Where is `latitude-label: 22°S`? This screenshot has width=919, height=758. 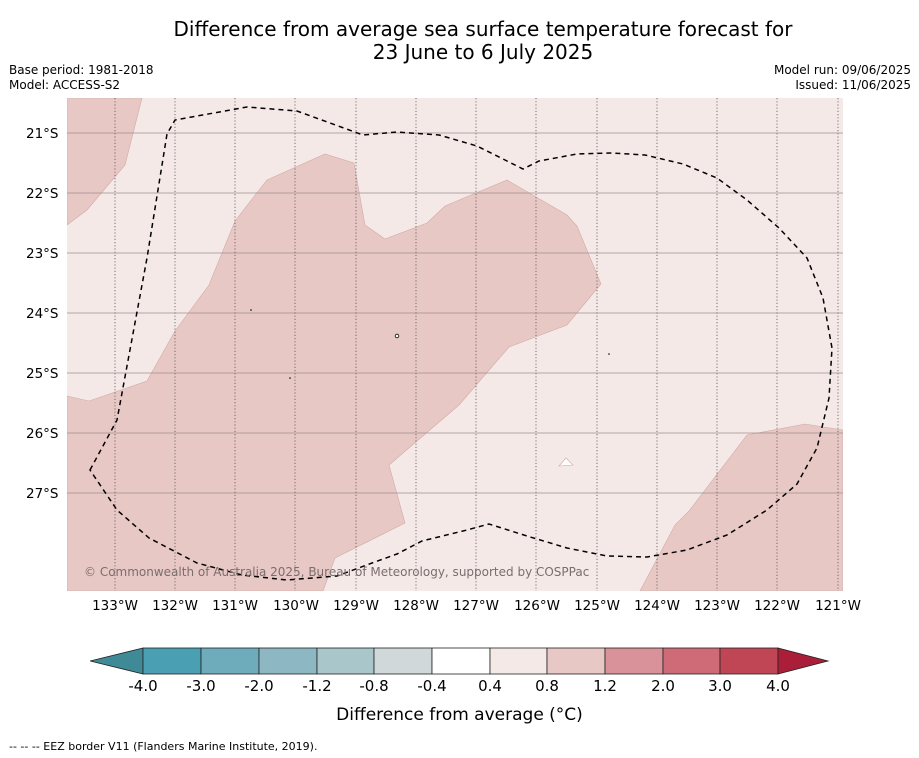 latitude-label: 22°S is located at coordinates (42, 194).